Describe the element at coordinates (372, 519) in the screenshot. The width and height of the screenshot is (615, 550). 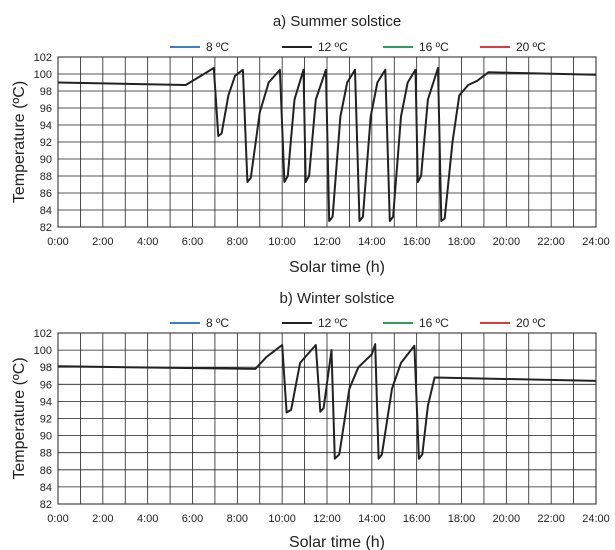
I see `chart-2-x-tick-label: 14:00` at that location.